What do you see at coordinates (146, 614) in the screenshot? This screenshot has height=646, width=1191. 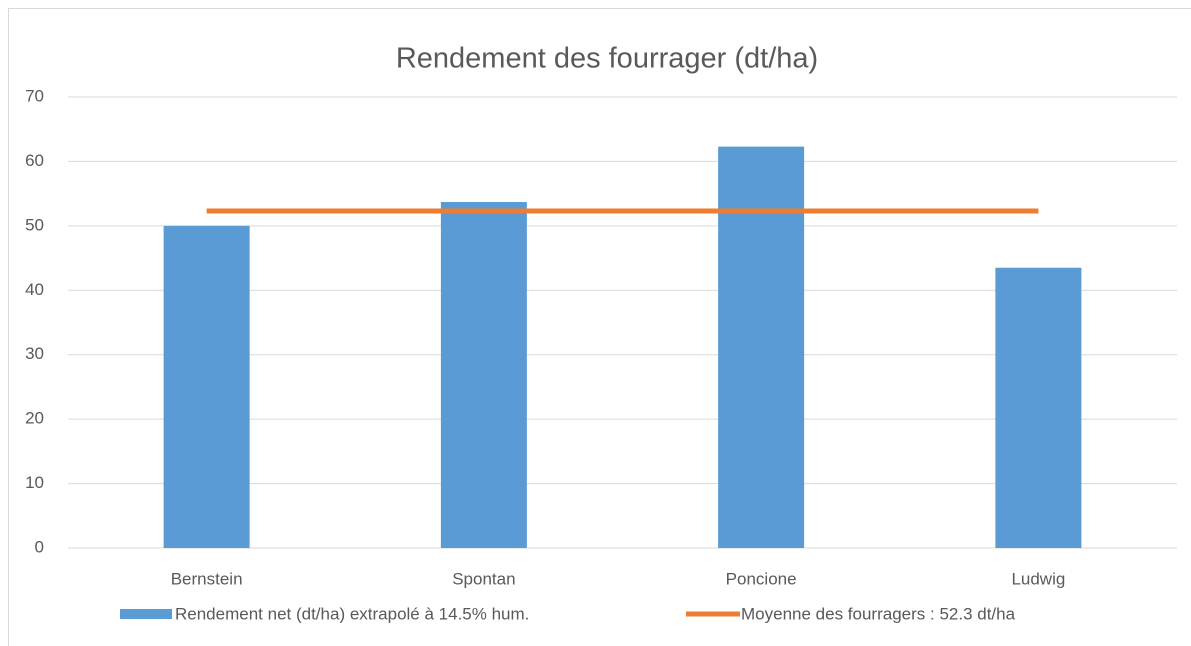 I see `legend-swatch` at bounding box center [146, 614].